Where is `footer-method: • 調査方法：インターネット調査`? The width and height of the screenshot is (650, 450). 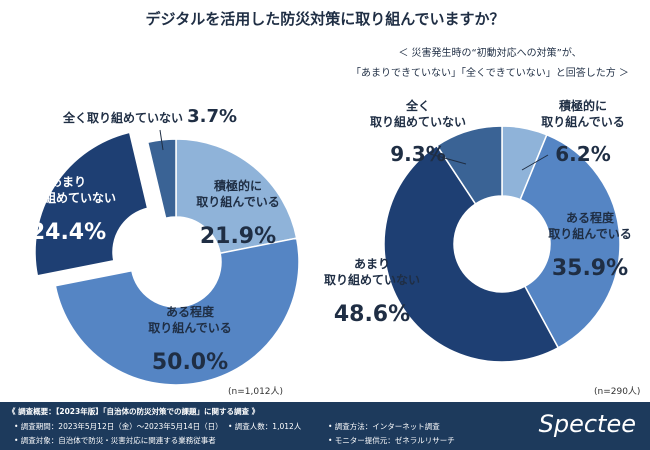
footer-method: • 調査方法：インターネット調査 is located at coordinates (384, 426).